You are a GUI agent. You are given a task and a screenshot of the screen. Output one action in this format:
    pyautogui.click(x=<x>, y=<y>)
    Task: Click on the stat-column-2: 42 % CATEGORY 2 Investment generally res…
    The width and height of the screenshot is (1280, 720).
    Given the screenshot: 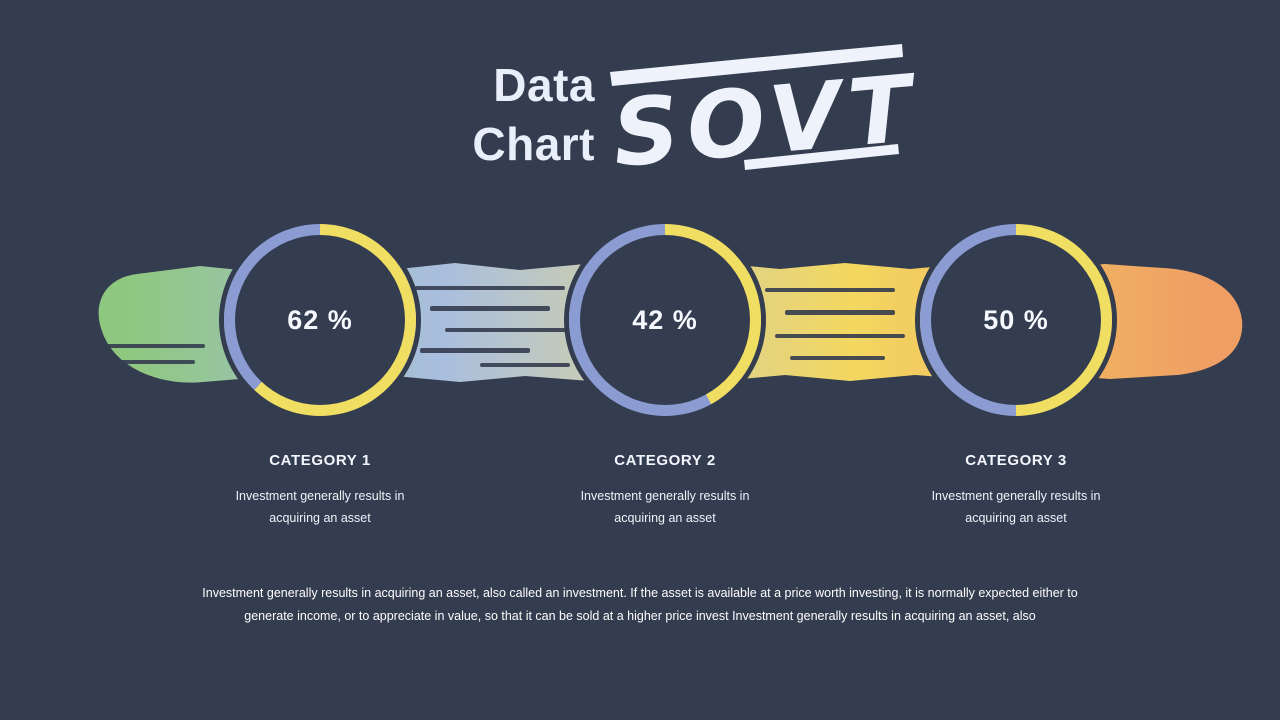 What is the action you would take?
    pyautogui.click(x=665, y=376)
    